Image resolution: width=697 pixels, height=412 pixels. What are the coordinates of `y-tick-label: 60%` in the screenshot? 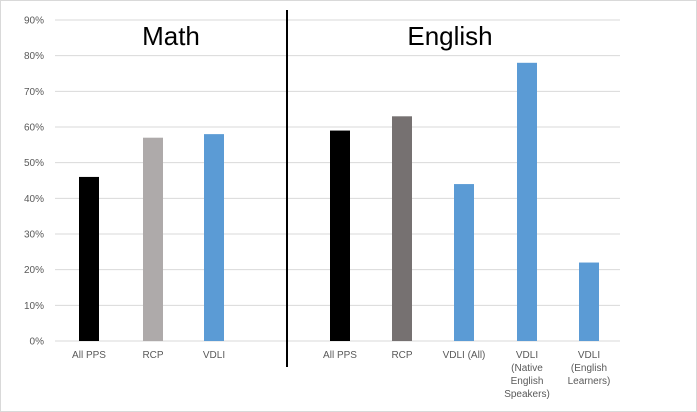 It's located at (34, 128).